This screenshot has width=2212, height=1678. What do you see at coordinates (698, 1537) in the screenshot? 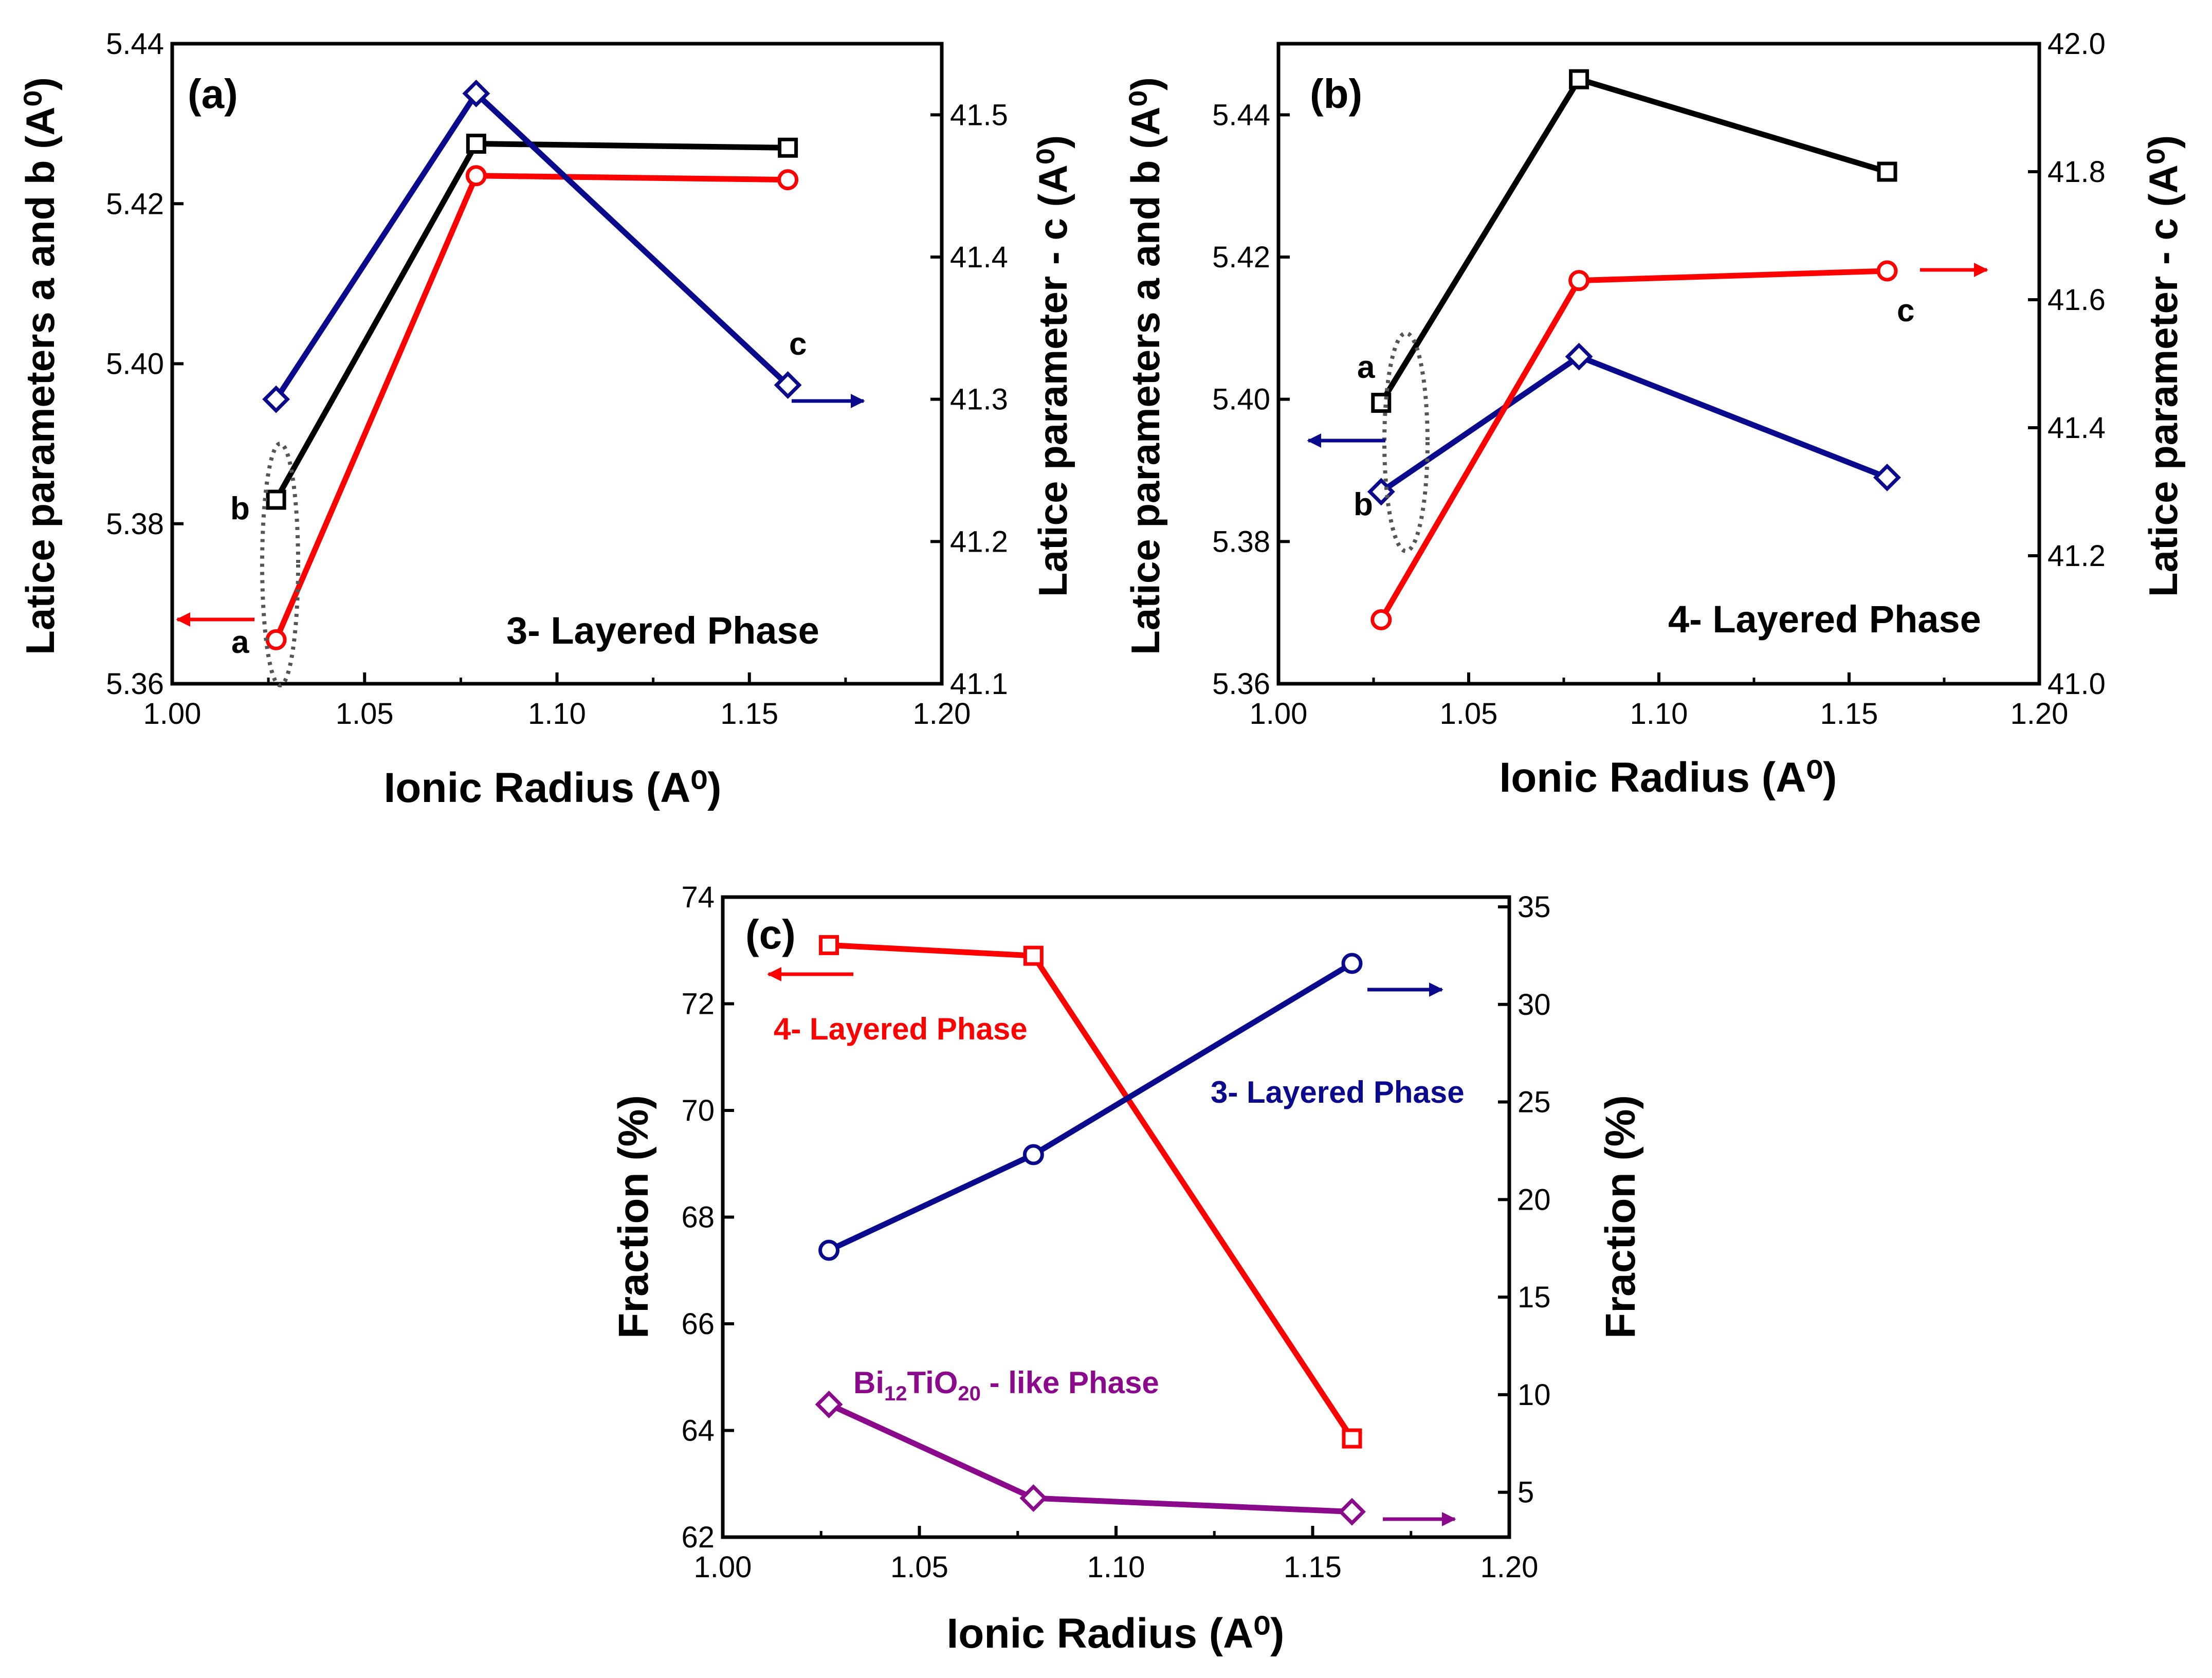
I see `y-tick-label: 62` at bounding box center [698, 1537].